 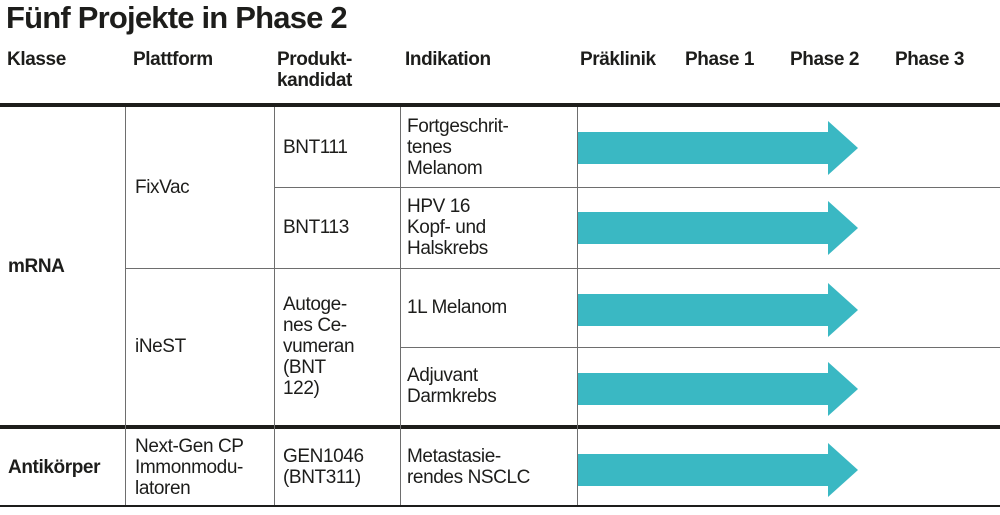 I want to click on cell-plattform-nextgen: Next-Gen CP Immonmodu- latoren, so click(x=189, y=467).